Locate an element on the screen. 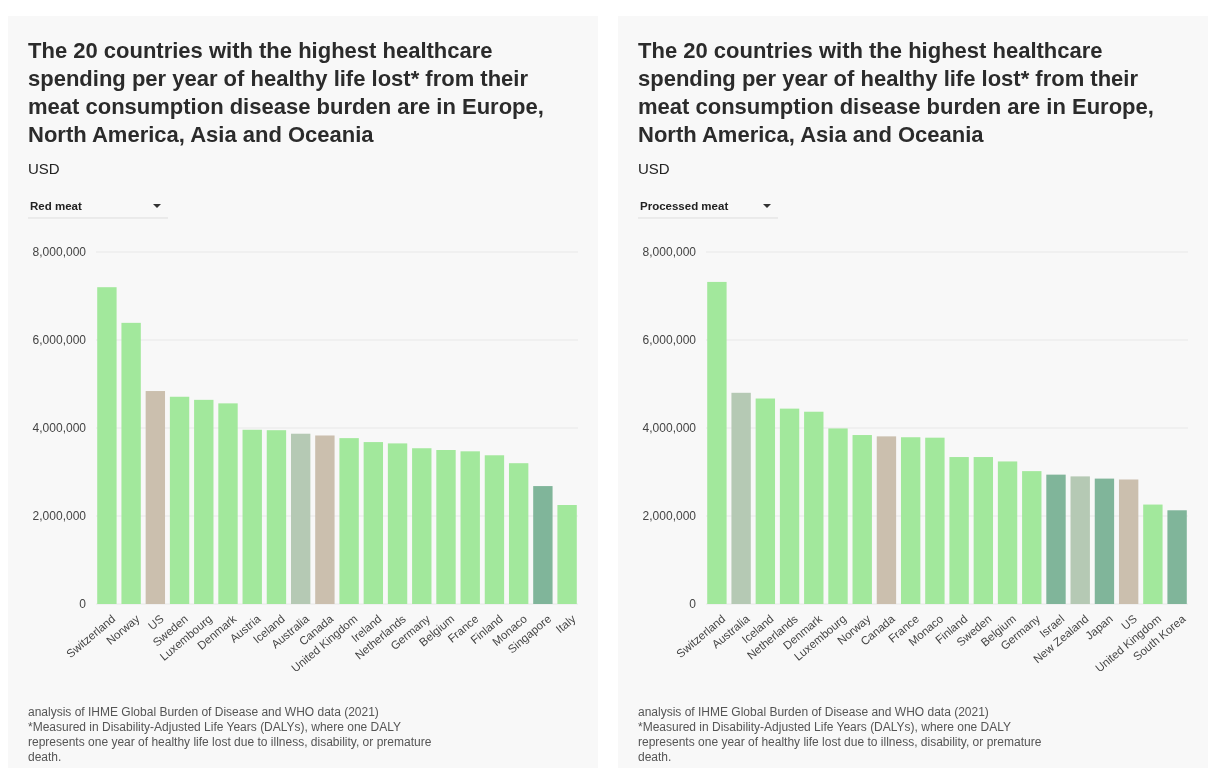 The height and width of the screenshot is (772, 1217). x-tick-label: Italy is located at coordinates (565, 624).